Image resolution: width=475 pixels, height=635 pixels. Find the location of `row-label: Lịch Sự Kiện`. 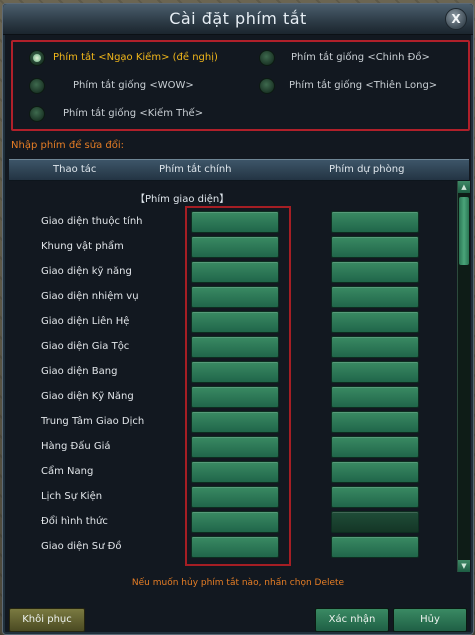

row-label: Lịch Sự Kiện is located at coordinates (72, 496).